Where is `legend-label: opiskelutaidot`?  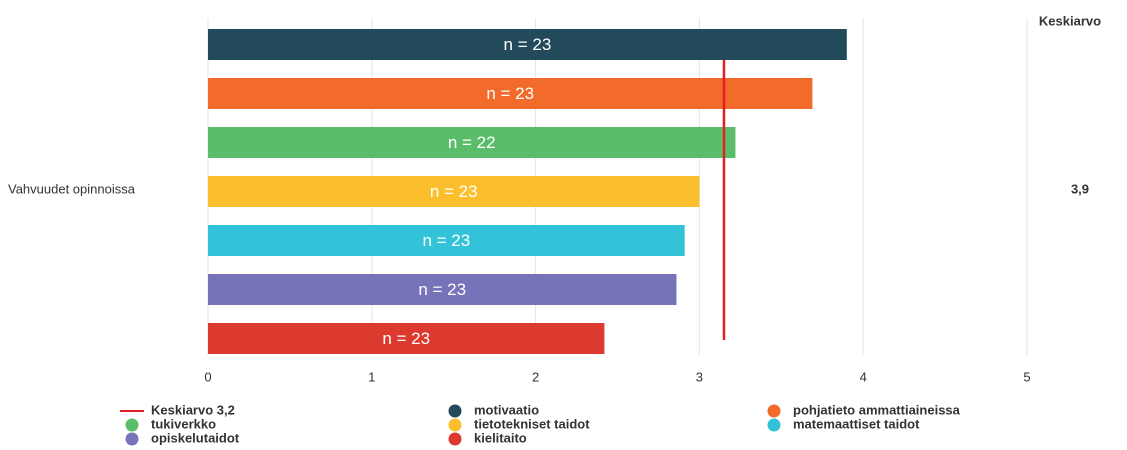 legend-label: opiskelutaidot is located at coordinates (195, 437).